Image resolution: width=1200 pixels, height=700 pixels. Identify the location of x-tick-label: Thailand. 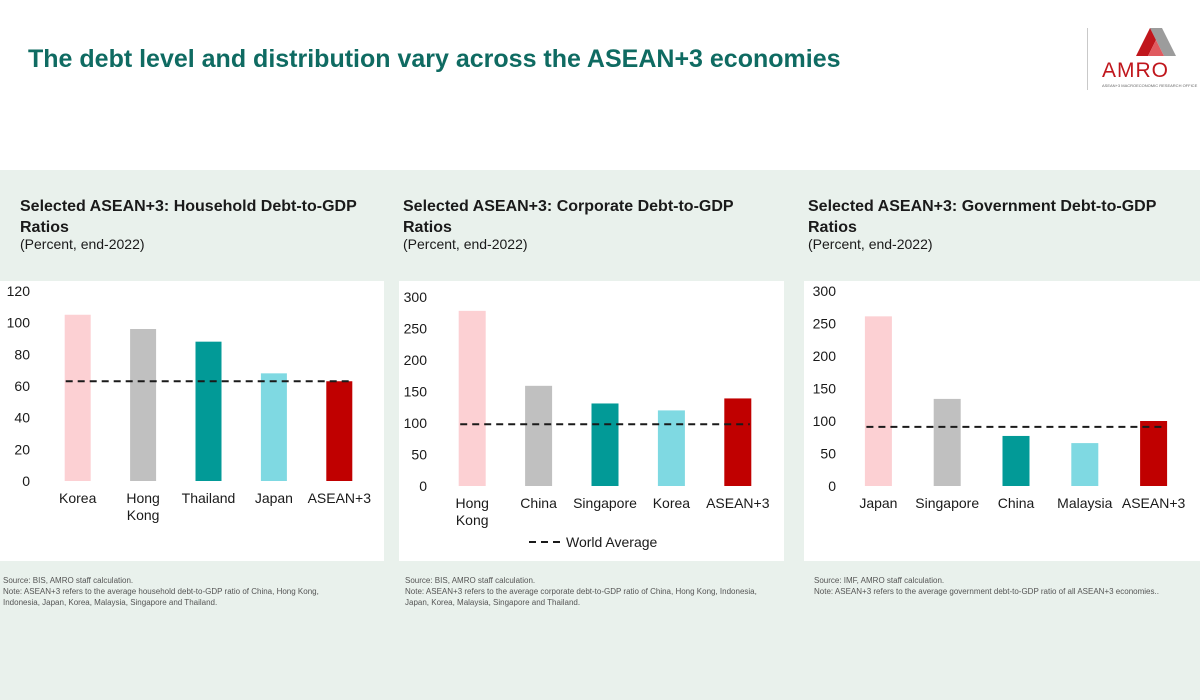
(209, 498).